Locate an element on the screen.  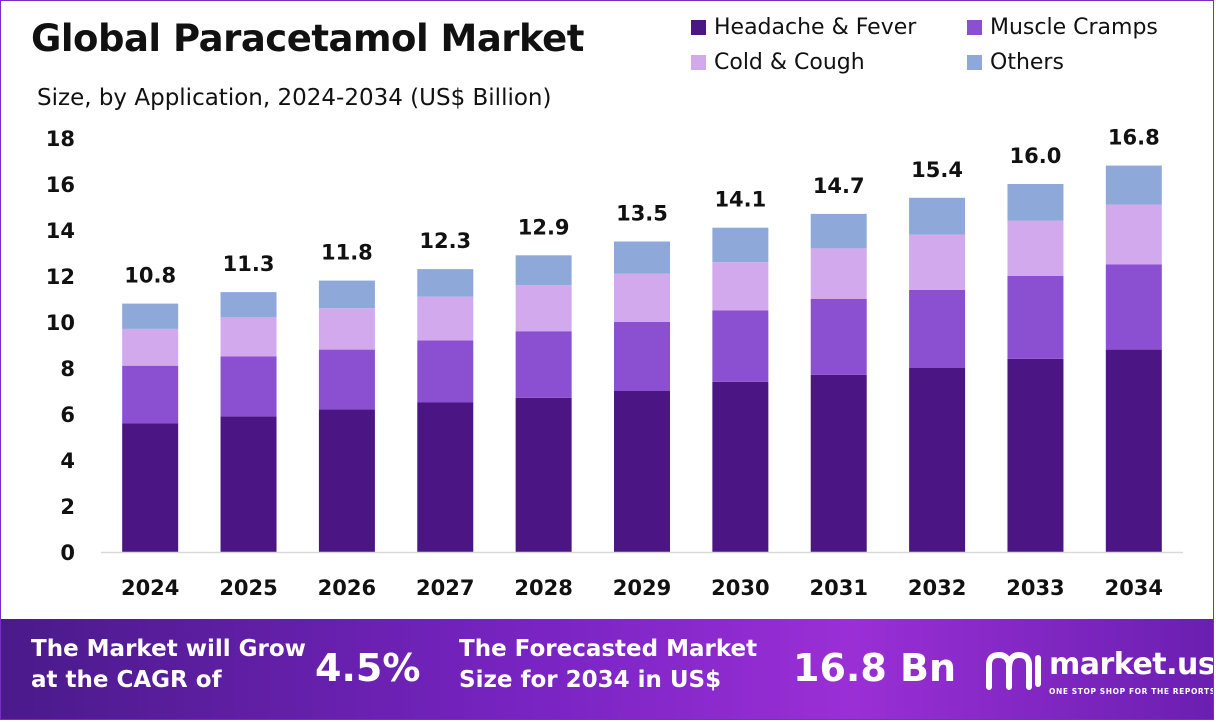
y-tick-label: 12 is located at coordinates (60, 277).